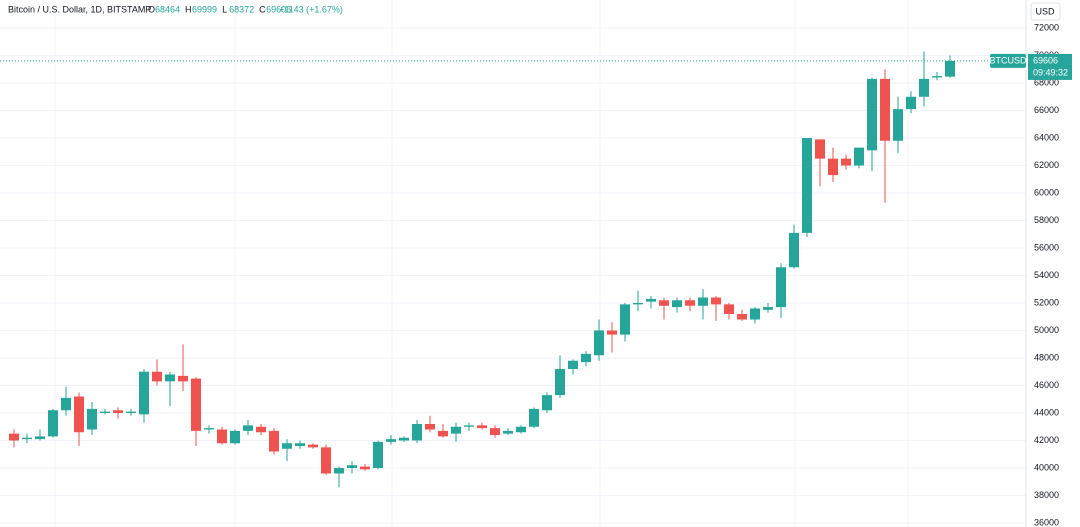  Describe the element at coordinates (1046, 522) in the screenshot. I see `y-tick-label: 36000` at that location.